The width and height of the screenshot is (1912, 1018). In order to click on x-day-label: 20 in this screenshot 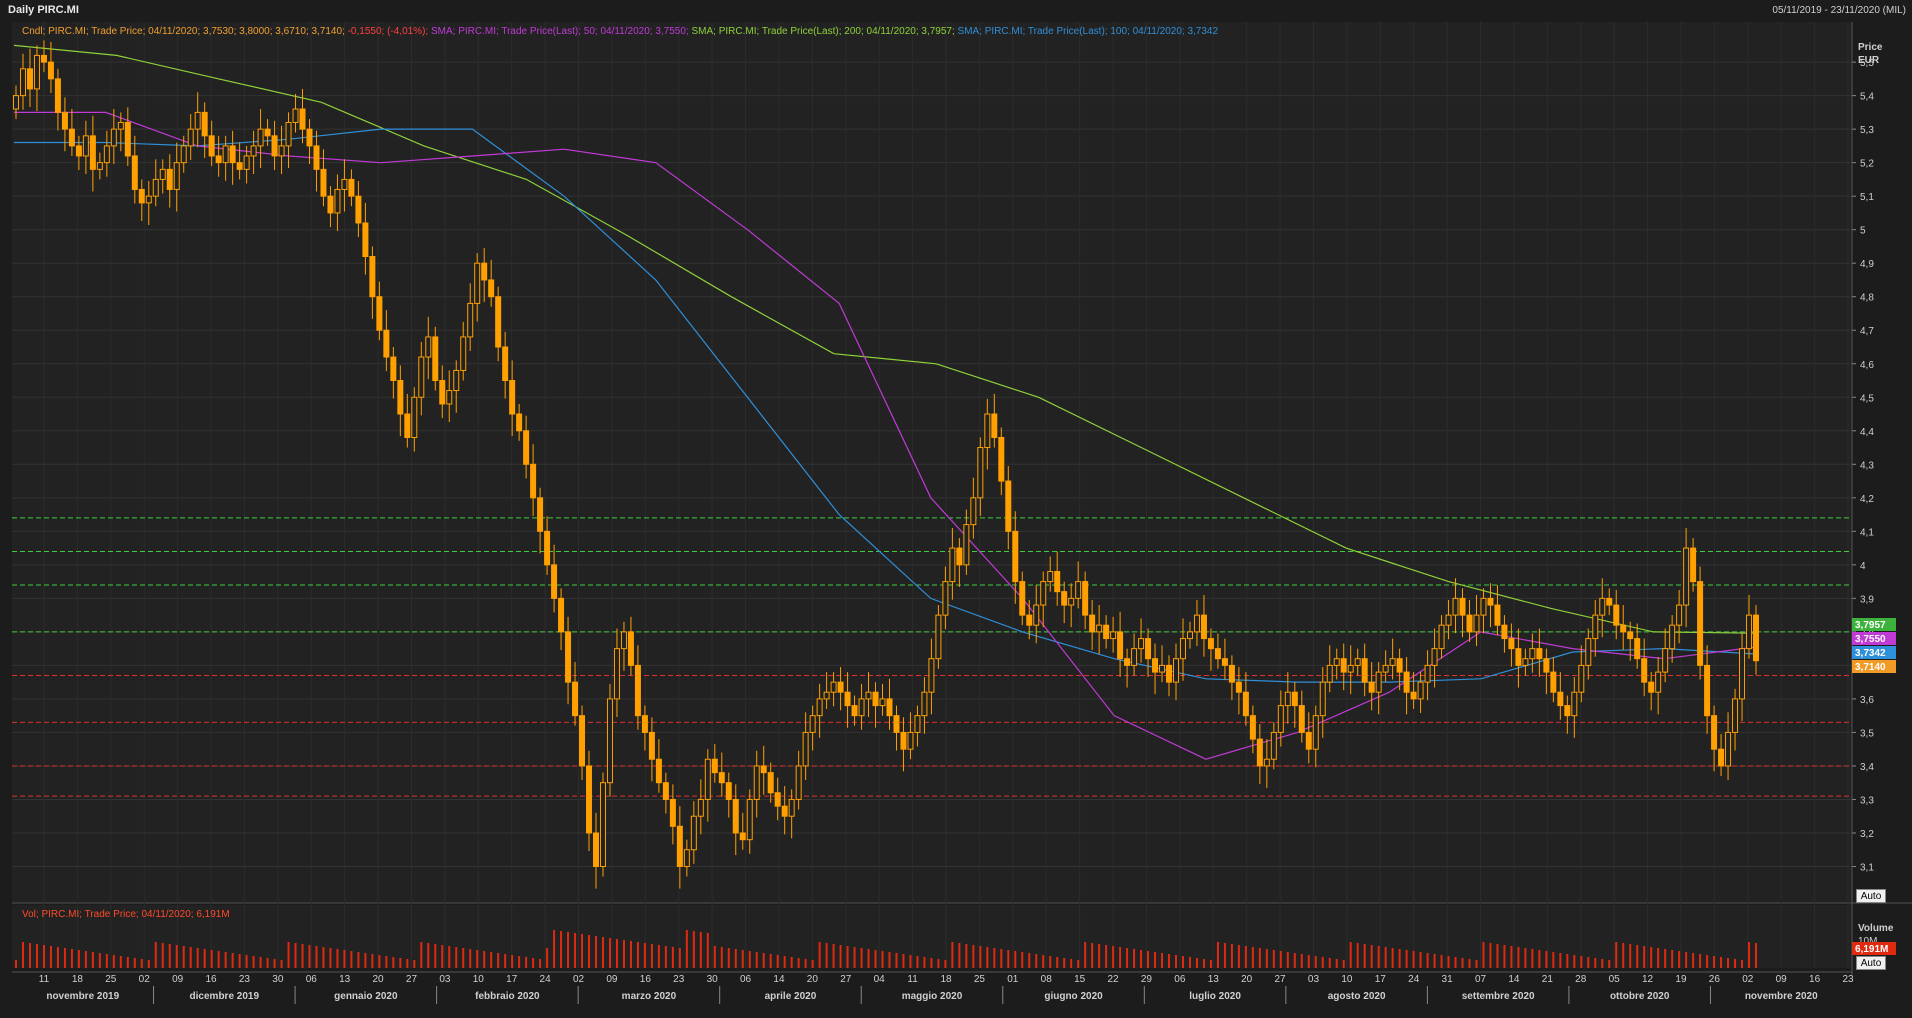, I will do `click(1247, 979)`.